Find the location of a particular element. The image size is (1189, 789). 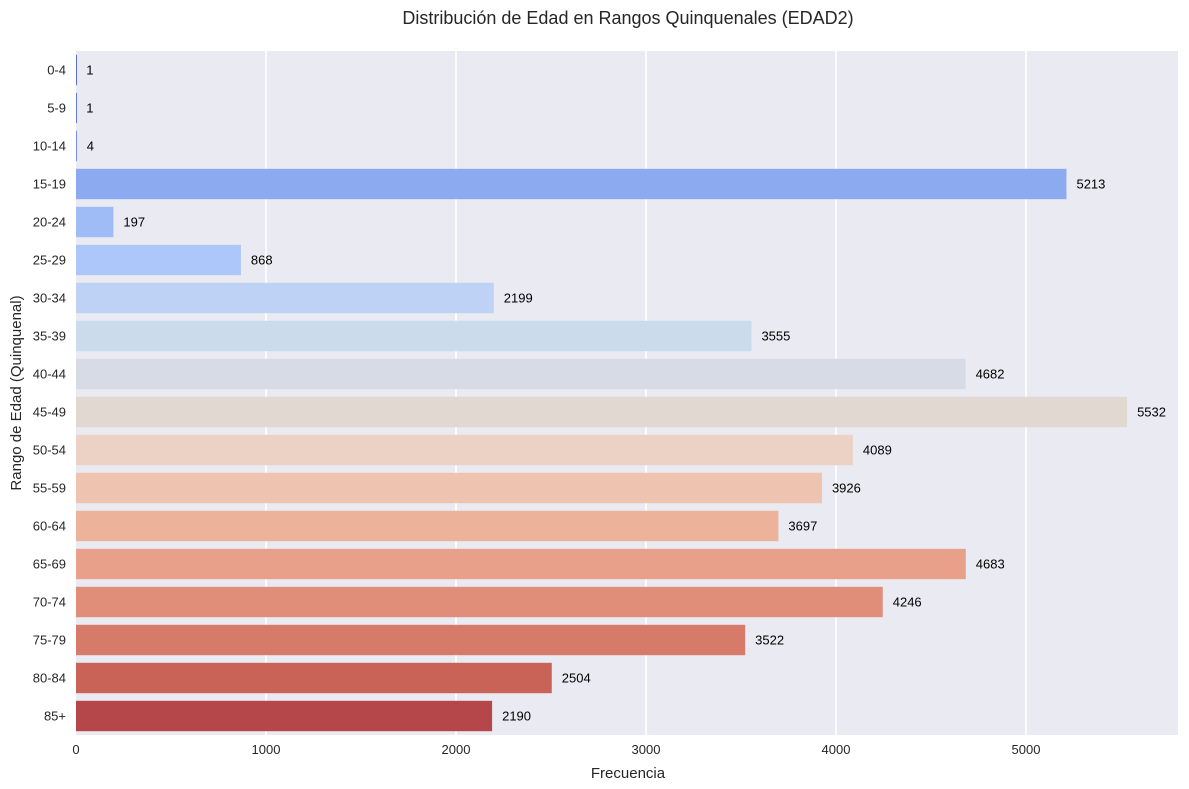

y-tick-label: 35-39 is located at coordinates (49, 336).